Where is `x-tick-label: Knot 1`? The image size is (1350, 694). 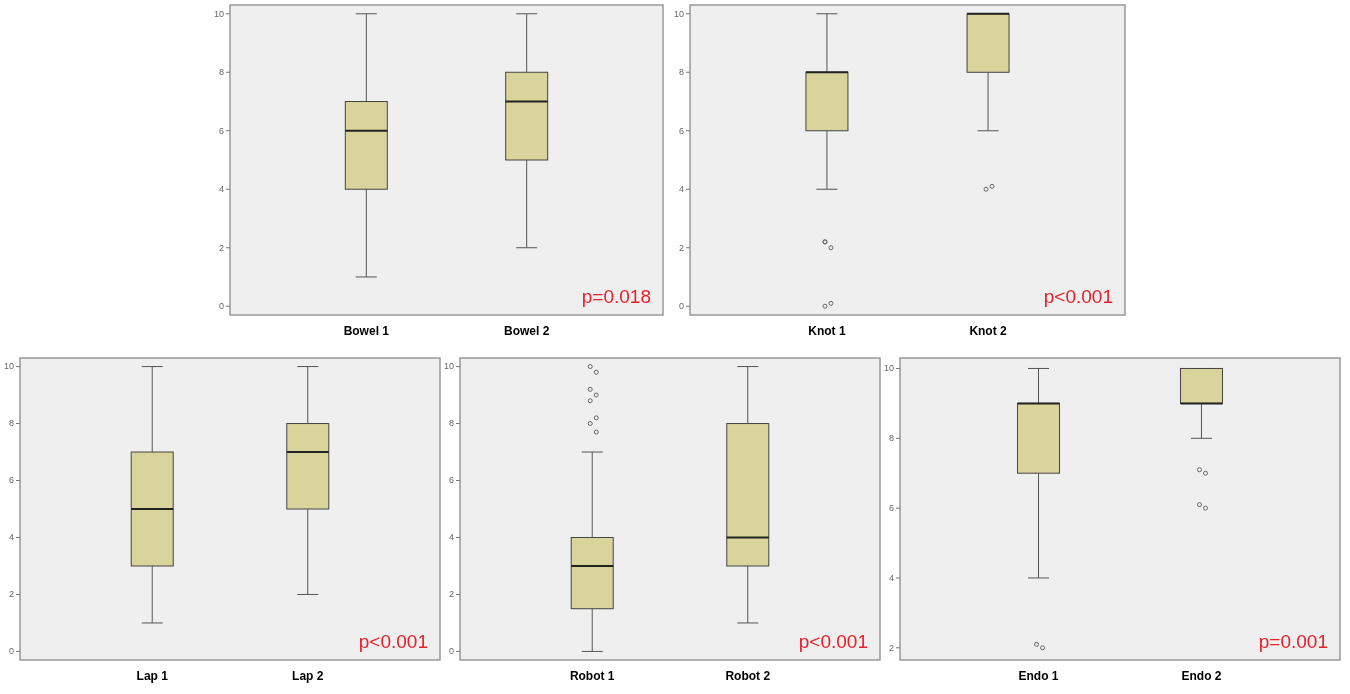 x-tick-label: Knot 1 is located at coordinates (827, 331).